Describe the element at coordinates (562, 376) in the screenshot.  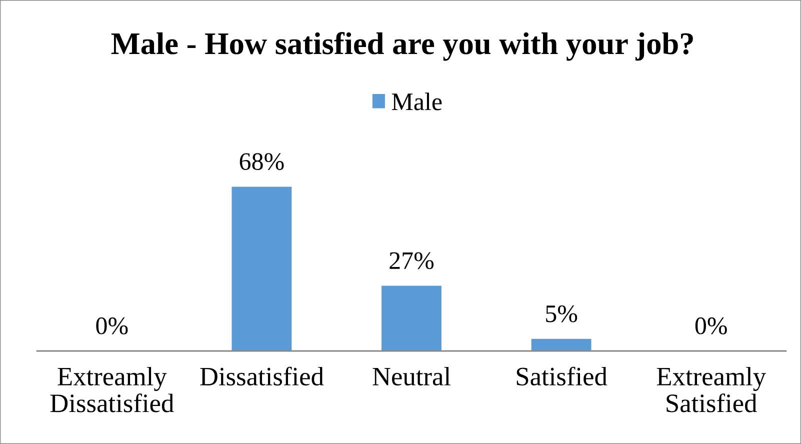
I see `x-tick-label: Satisfied` at that location.